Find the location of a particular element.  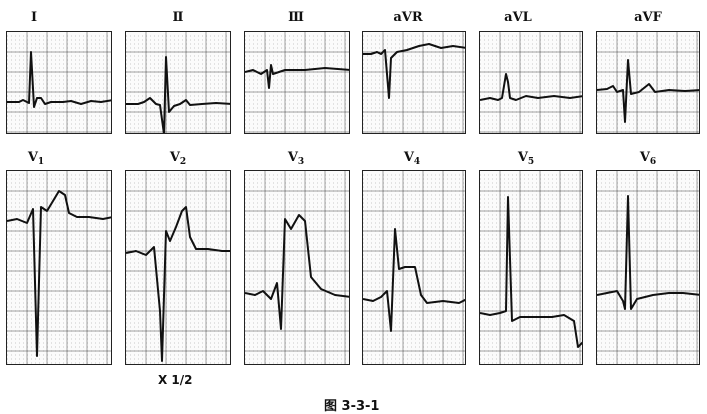

ecg-trace-III is located at coordinates (297, 82).